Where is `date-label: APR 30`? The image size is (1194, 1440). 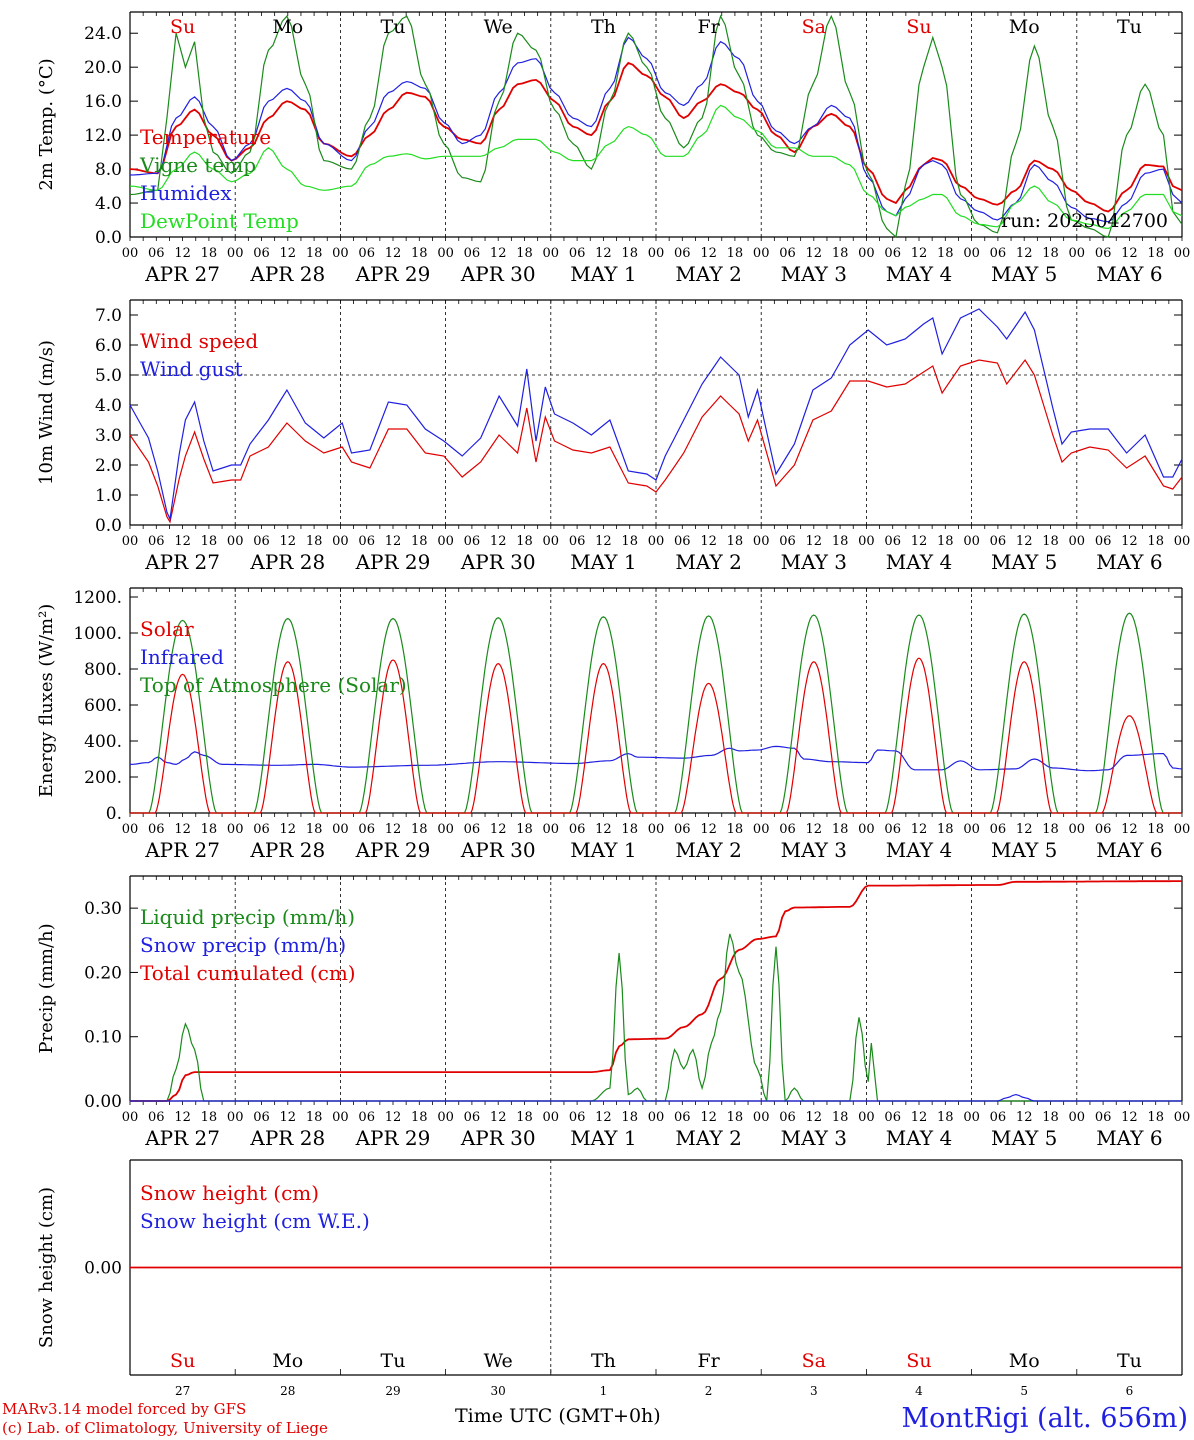
date-label: APR 30 is located at coordinates (498, 274).